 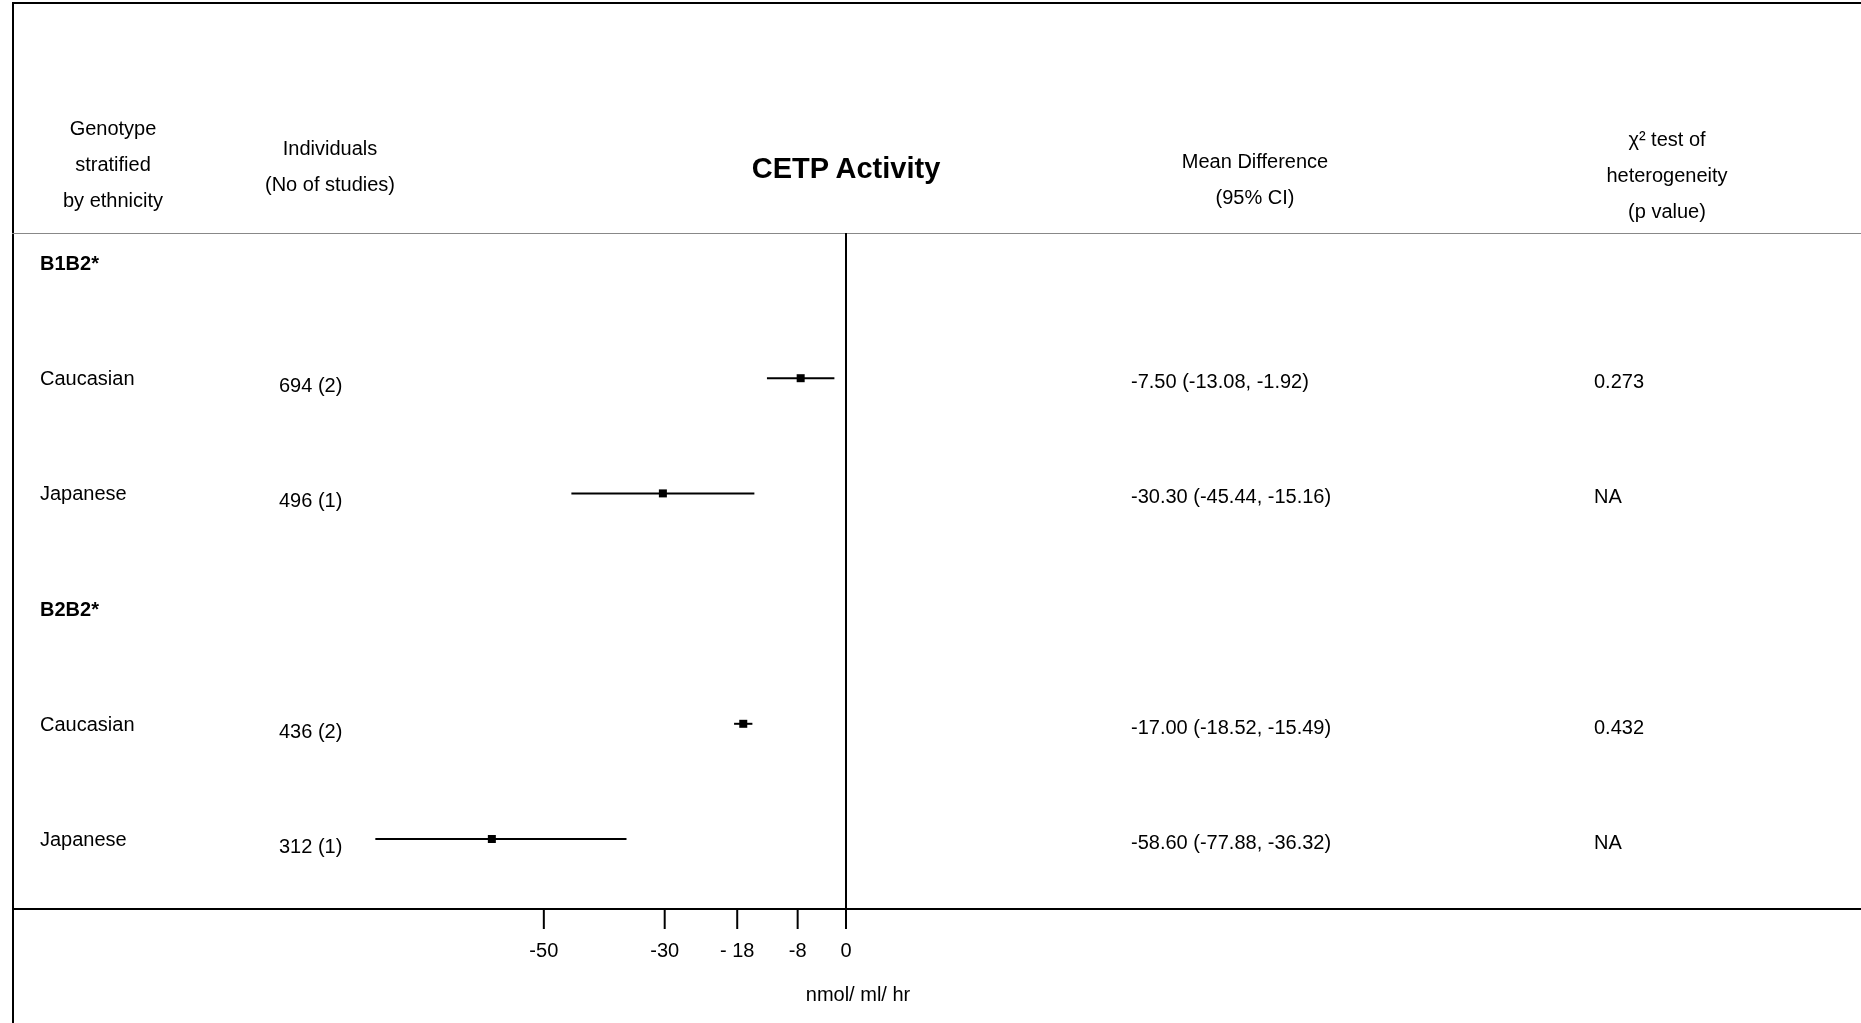 What do you see at coordinates (737, 950) in the screenshot?
I see `x-tick-label: - 18` at bounding box center [737, 950].